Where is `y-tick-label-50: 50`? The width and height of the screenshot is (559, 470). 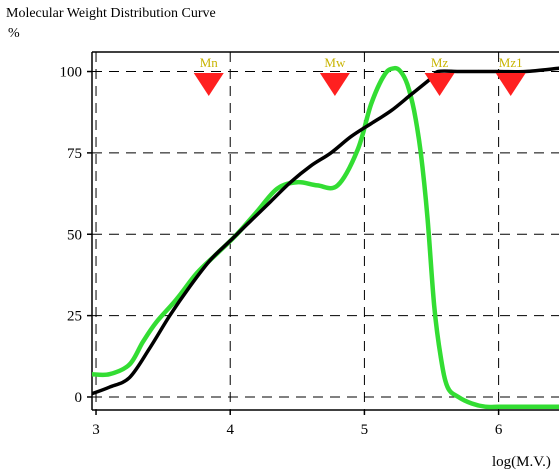
y-tick-label-50: 50 is located at coordinates (74, 235).